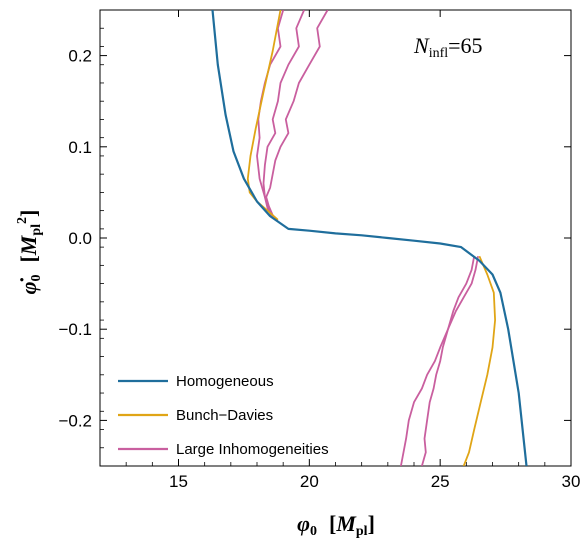 This screenshot has height=546, width=585. I want to click on x-tick-label: 30, so click(571, 481).